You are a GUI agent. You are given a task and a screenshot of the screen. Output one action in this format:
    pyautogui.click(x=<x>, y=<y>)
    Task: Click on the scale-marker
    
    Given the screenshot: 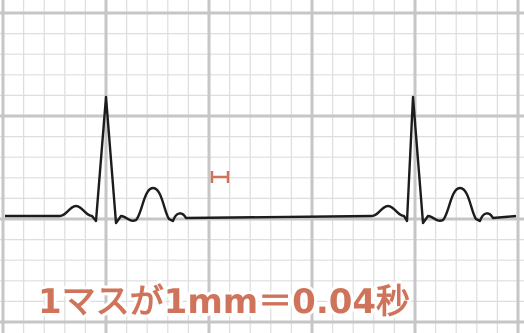 What is the action you would take?
    pyautogui.click(x=220, y=177)
    